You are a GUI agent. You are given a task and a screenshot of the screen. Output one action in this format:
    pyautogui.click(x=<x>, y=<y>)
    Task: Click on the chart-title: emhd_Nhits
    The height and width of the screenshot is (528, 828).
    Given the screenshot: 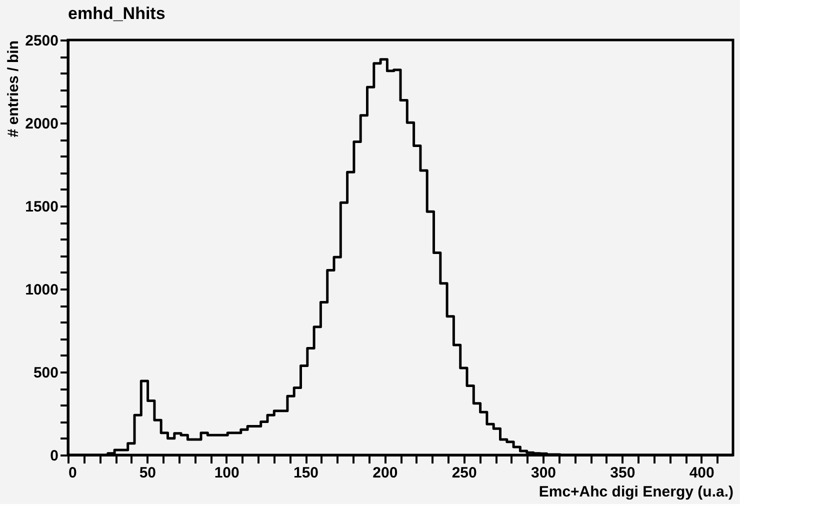 What is the action you would take?
    pyautogui.click(x=117, y=13)
    